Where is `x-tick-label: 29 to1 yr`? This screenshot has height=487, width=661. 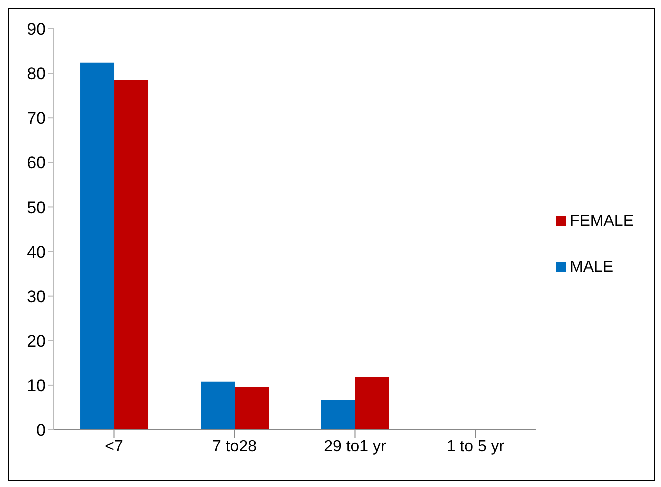 x-tick-label: 29 to1 yr is located at coordinates (356, 447).